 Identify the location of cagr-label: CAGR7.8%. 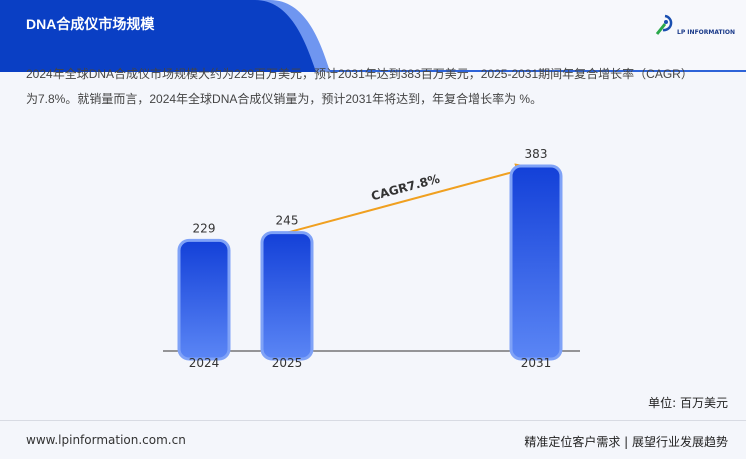
(406, 188).